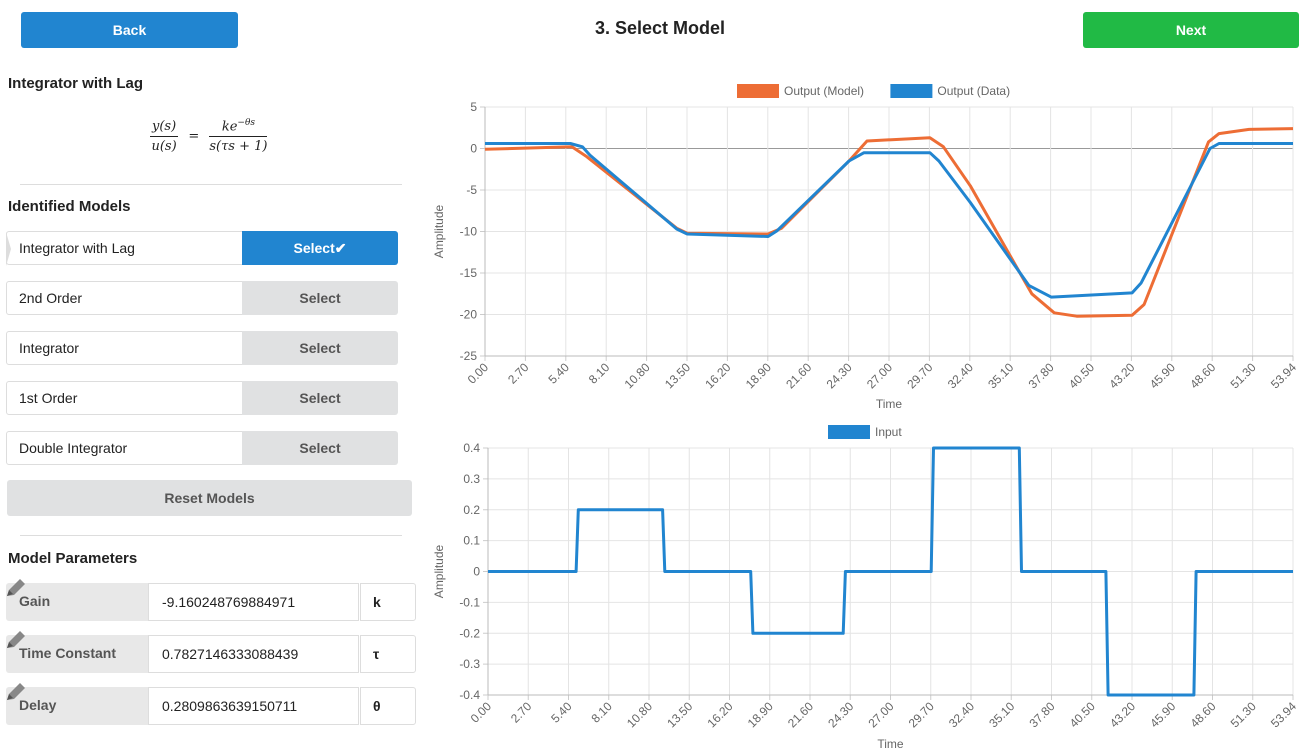  I want to click on model-row-integrator: Integrator Select, so click(202, 348).